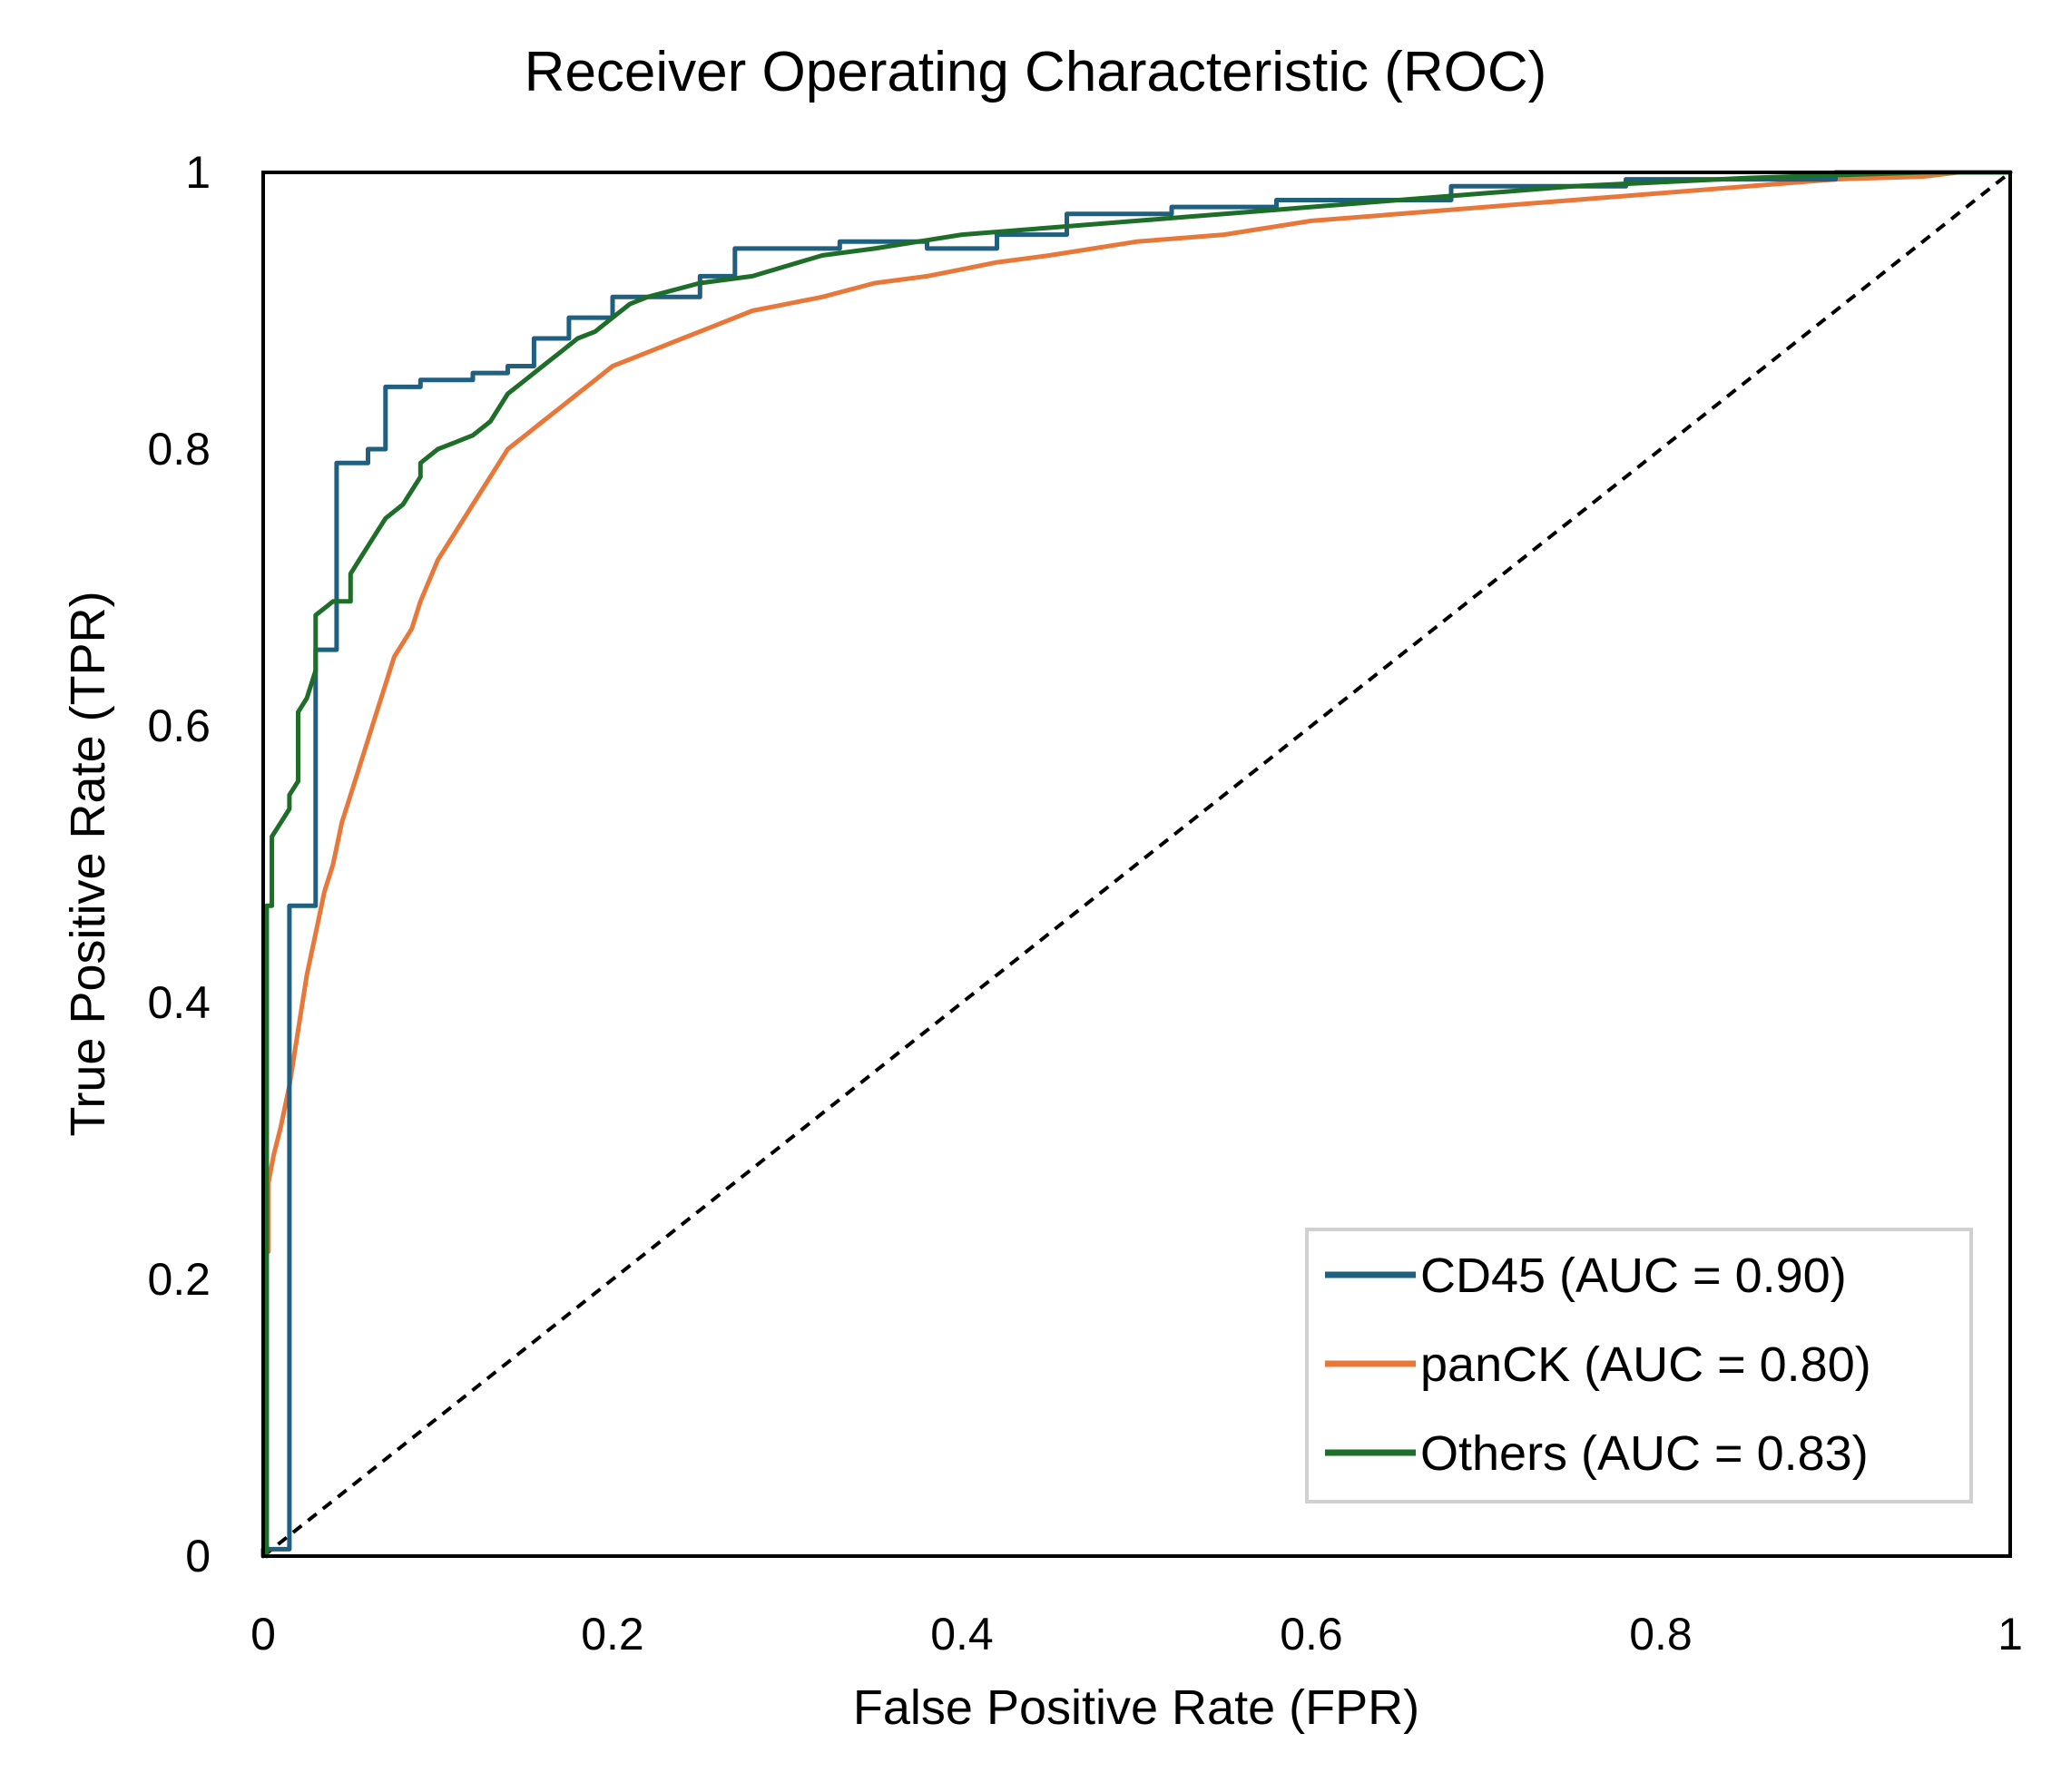 This screenshot has height=1792, width=2071. What do you see at coordinates (198, 1556) in the screenshot?
I see `y-tick-label: 0` at bounding box center [198, 1556].